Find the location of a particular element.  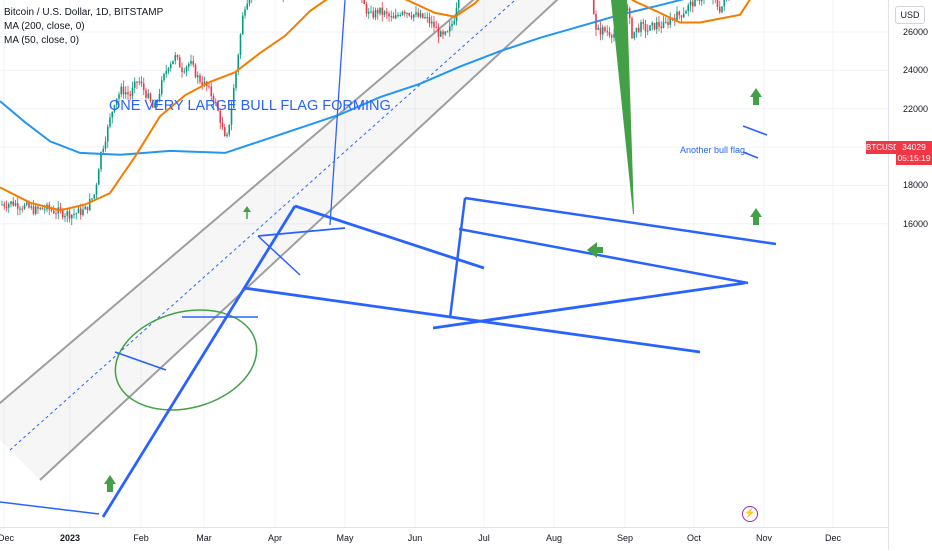

time-tick-label: Dec is located at coordinates (833, 538).